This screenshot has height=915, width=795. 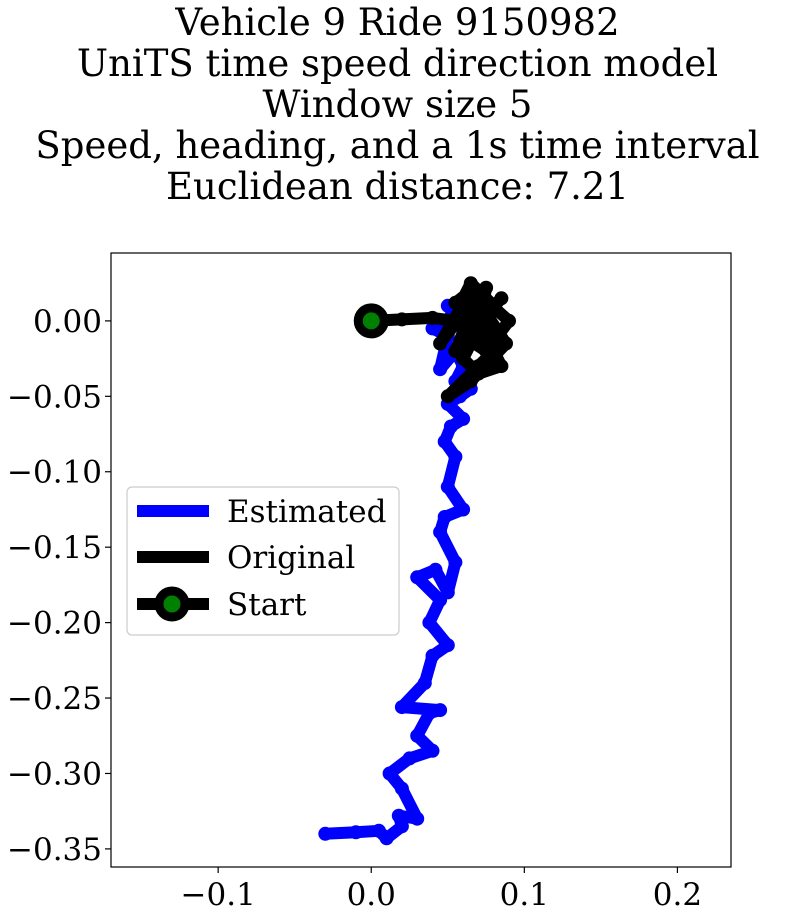 I want to click on y-tick-label: −0.25, so click(x=54, y=699).